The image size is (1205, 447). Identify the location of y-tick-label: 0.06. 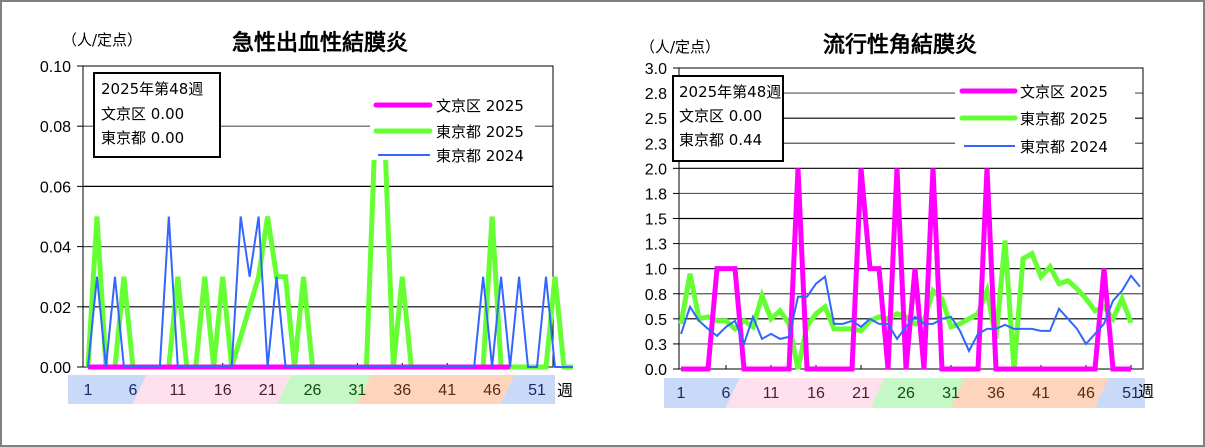
(55, 187).